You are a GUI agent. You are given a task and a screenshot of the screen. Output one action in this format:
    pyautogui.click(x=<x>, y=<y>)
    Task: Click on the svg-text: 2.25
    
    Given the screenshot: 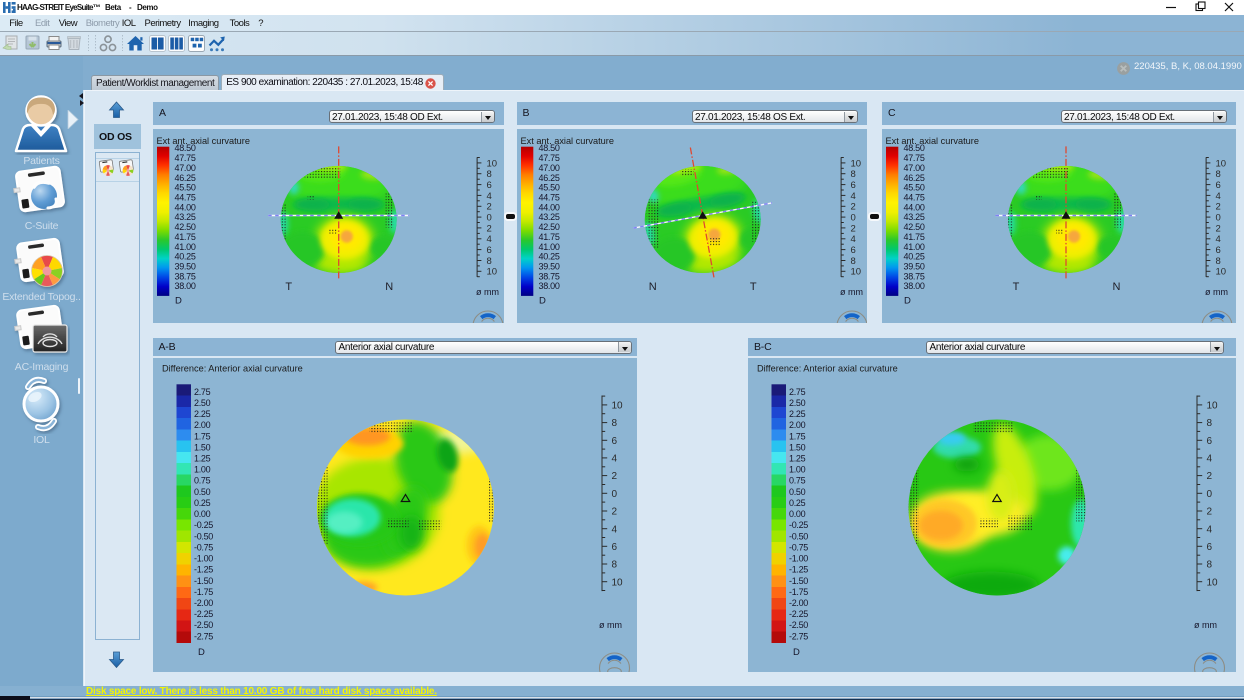 What is the action you would take?
    pyautogui.click(x=202, y=414)
    